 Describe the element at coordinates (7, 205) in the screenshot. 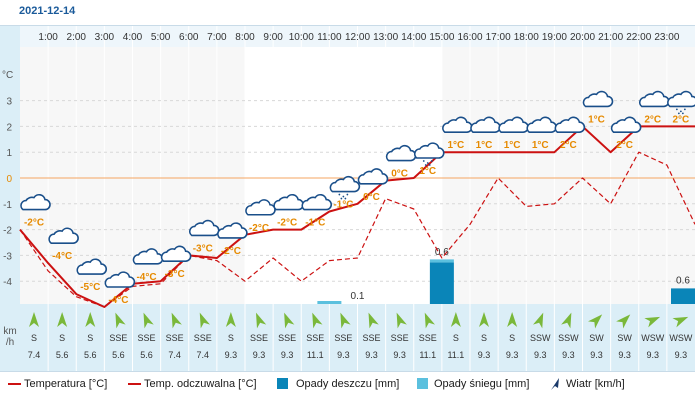

I see `y-tick-label: -1` at that location.